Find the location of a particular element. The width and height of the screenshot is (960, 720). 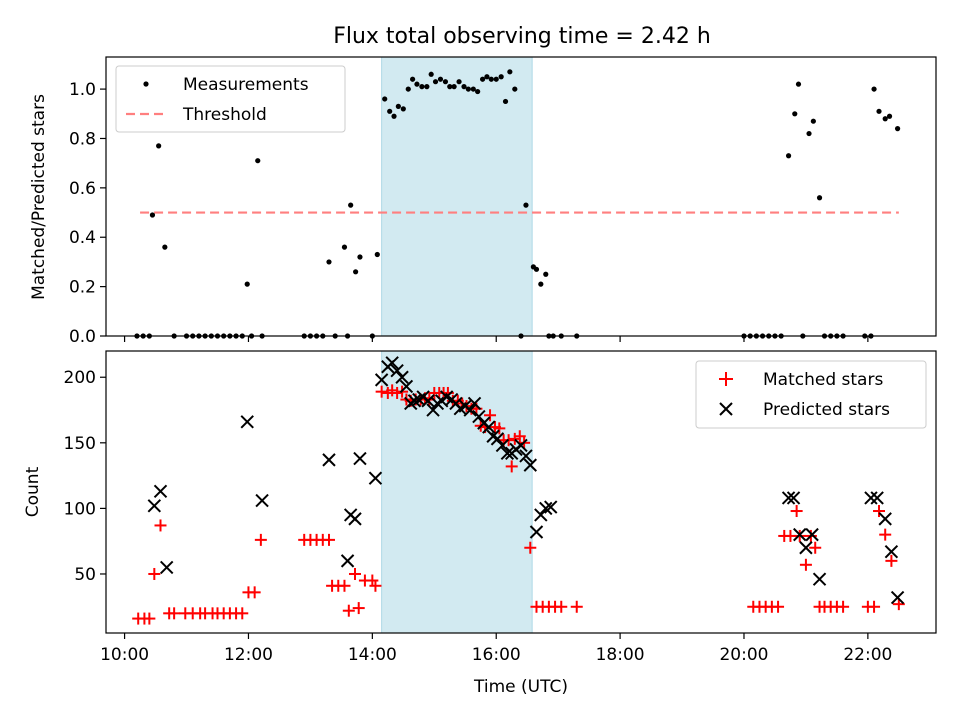

ratio-y-tick-label: 0.0 is located at coordinates (82, 337).